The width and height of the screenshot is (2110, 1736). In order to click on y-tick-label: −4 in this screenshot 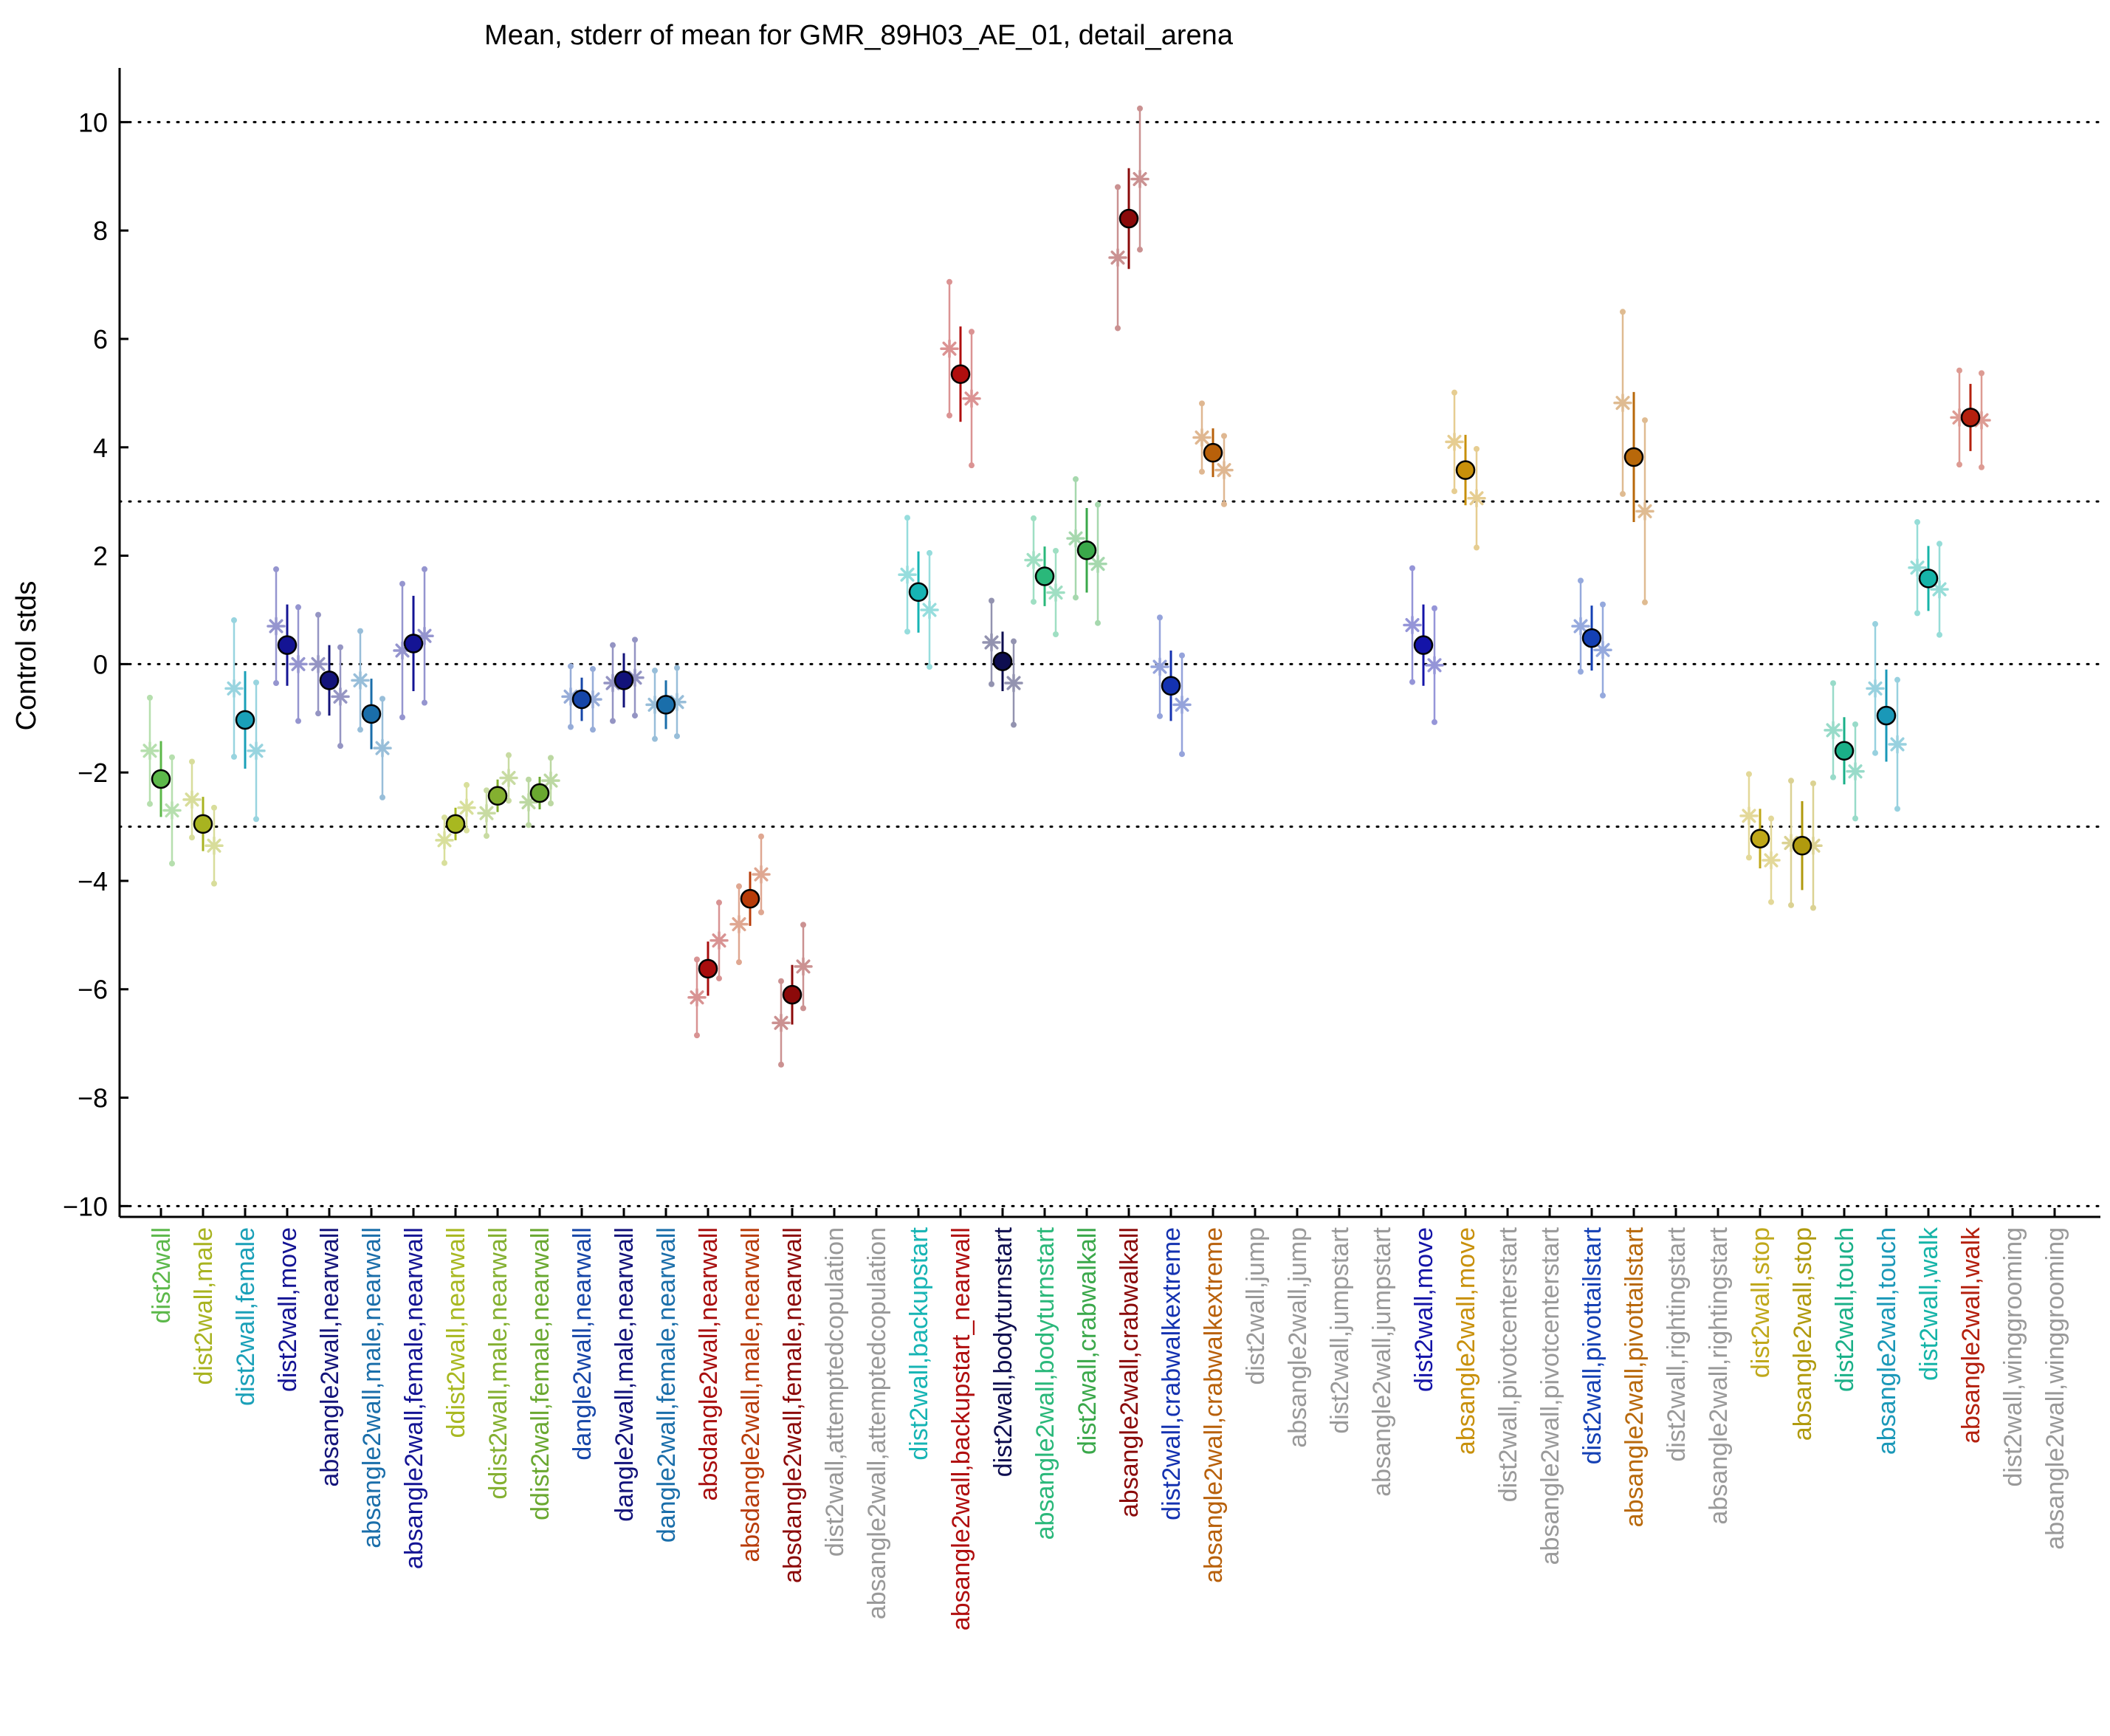, I will do `click(93, 881)`.